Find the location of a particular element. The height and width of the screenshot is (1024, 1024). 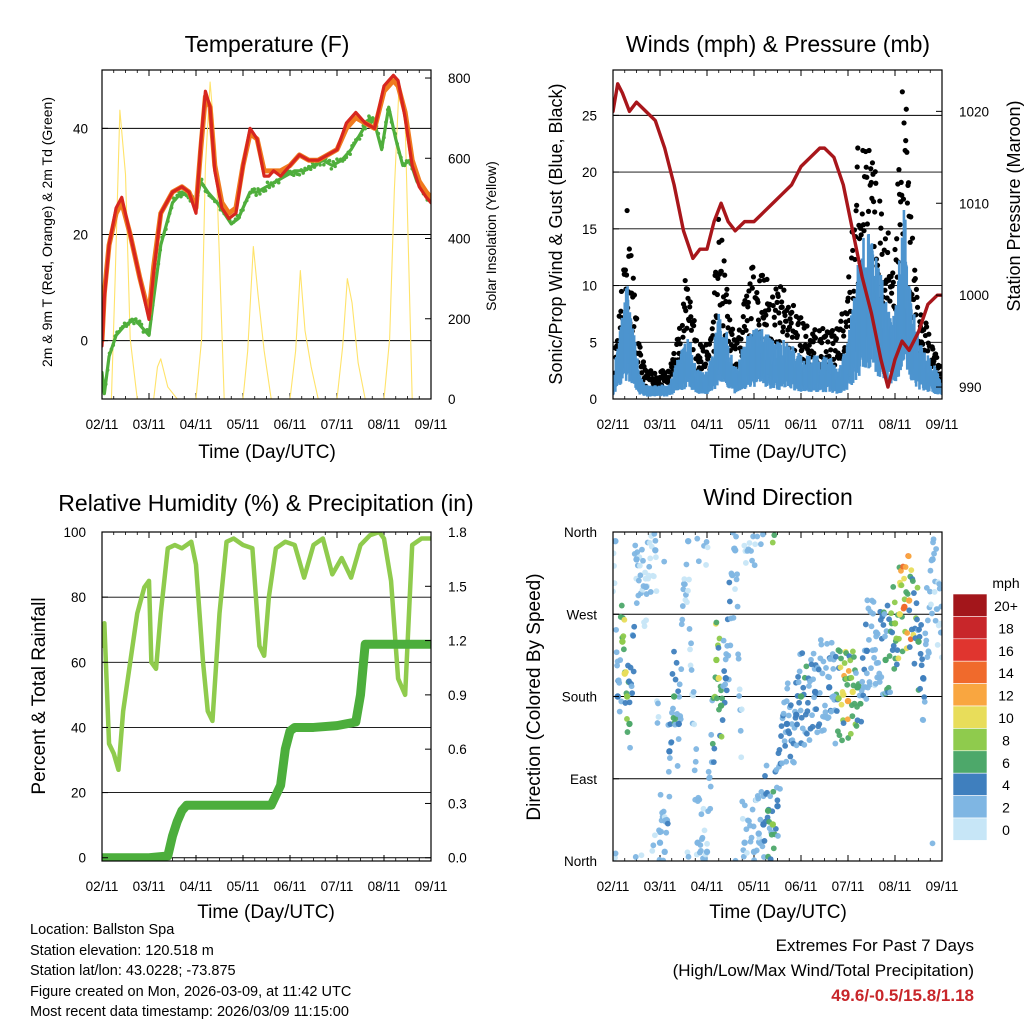

temperature-title: Temperature (F) is located at coordinates (267, 44).